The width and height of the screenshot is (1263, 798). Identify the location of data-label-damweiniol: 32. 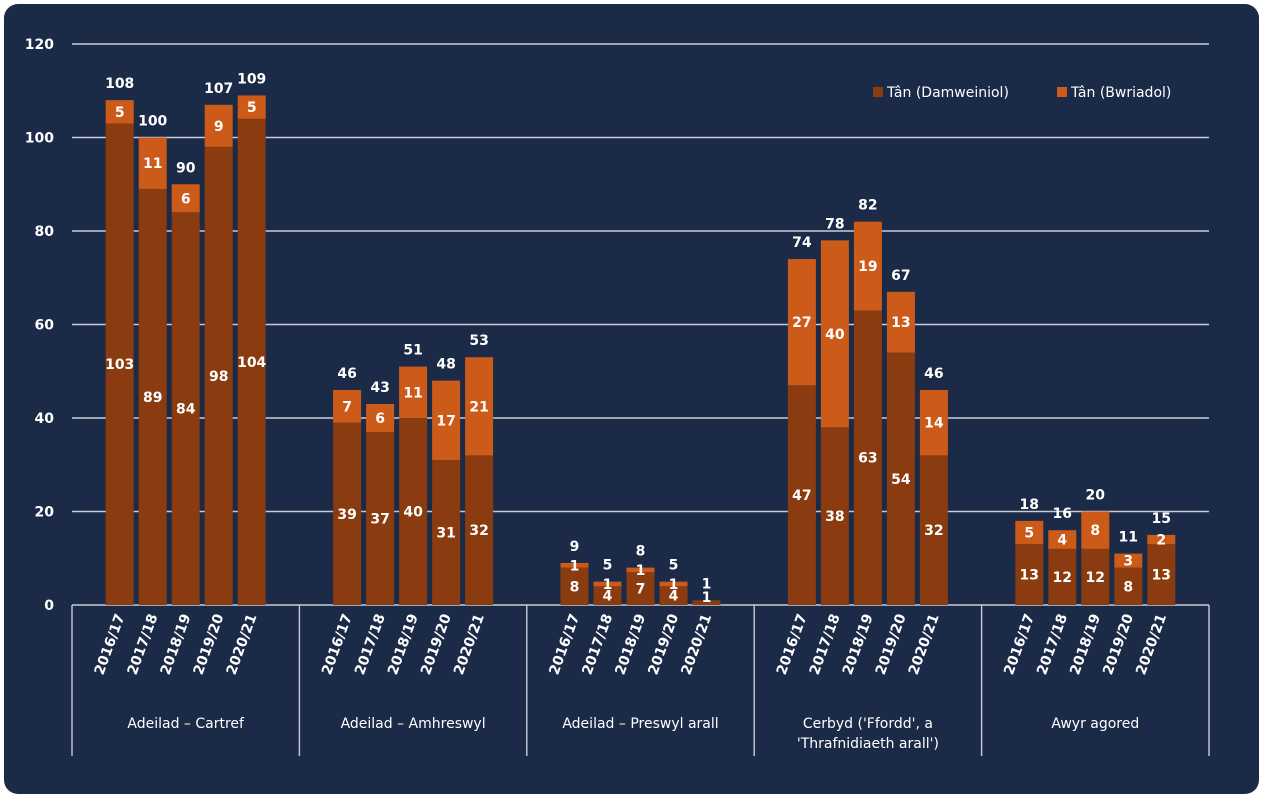
(478, 531).